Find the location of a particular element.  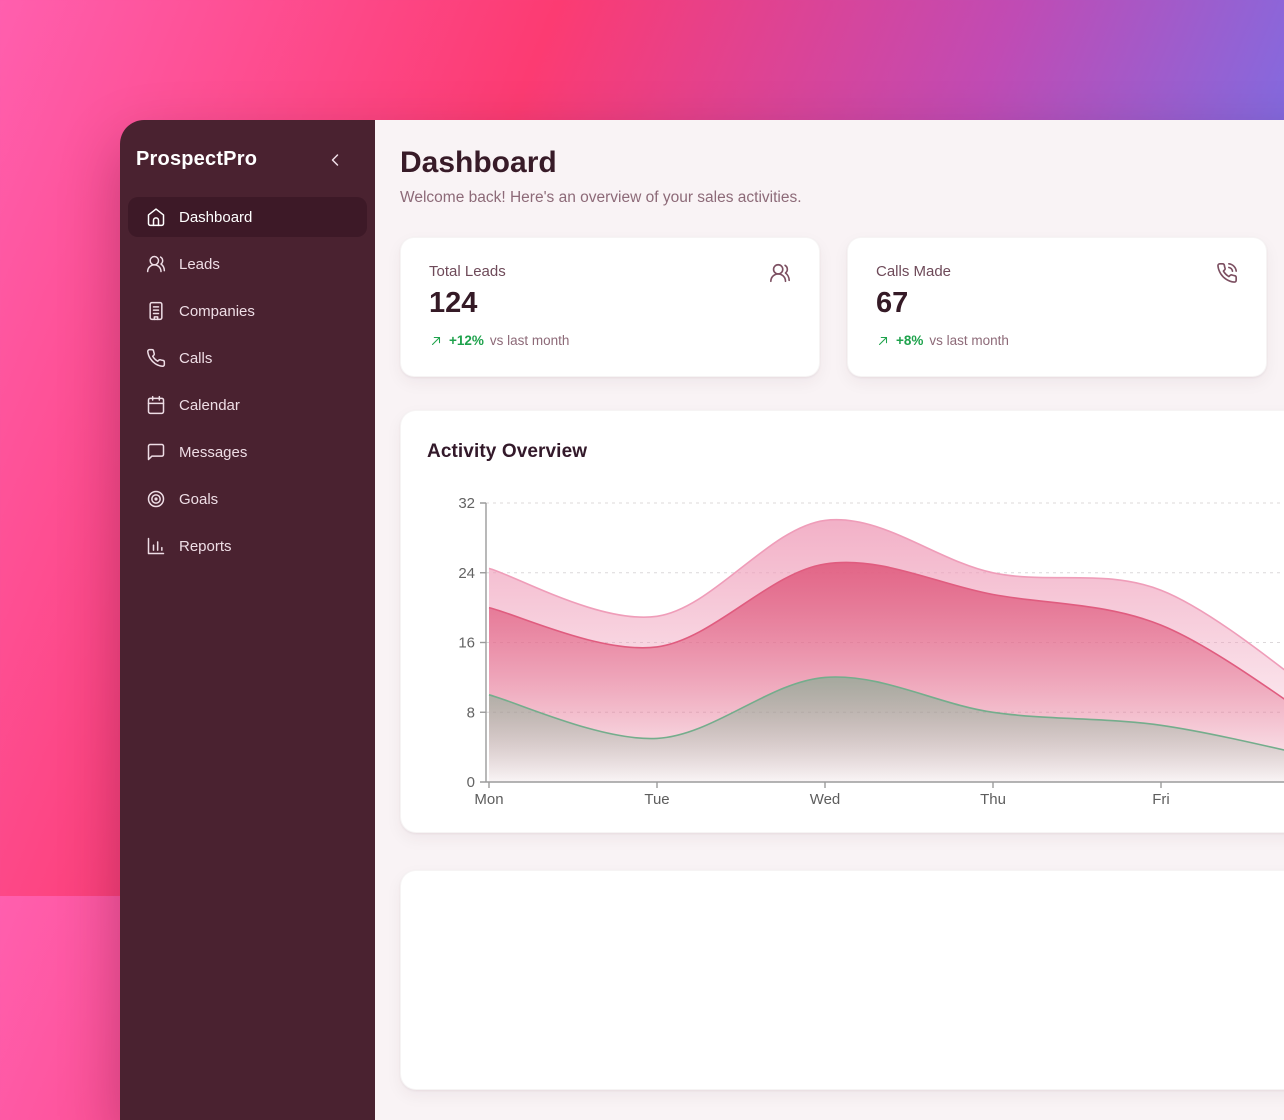

phone-icon is located at coordinates (156, 358).